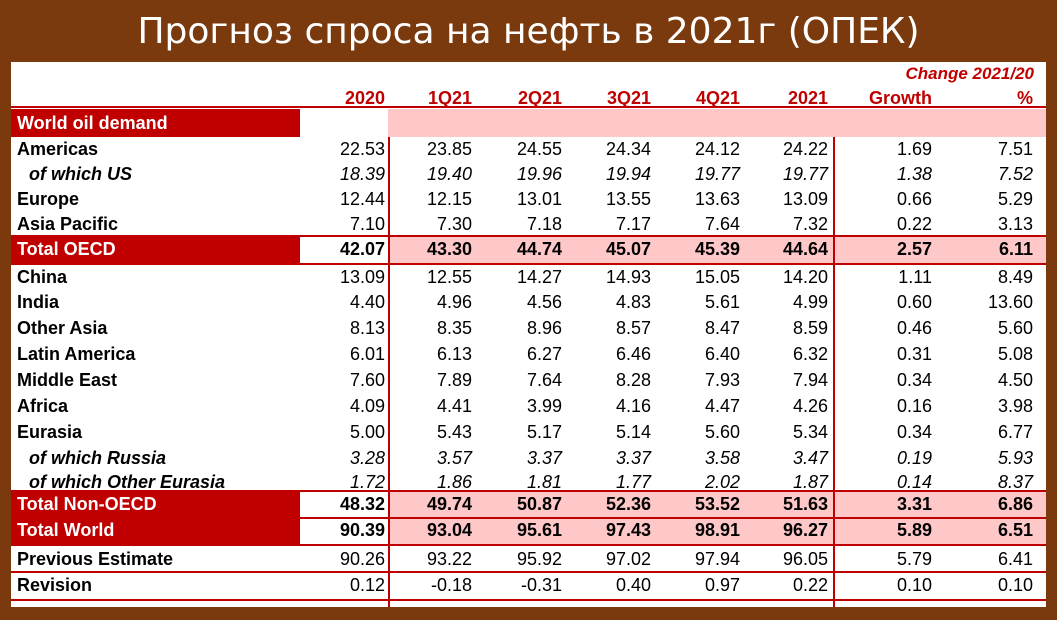  Describe the element at coordinates (628, 530) in the screenshot. I see `col-3q21-cell: 97.43` at that location.